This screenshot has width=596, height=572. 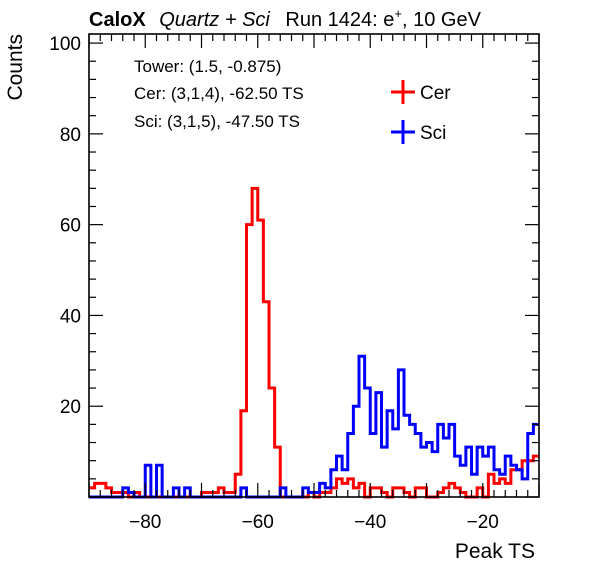 What do you see at coordinates (435, 93) in the screenshot?
I see `legend-label-cer: Cer` at bounding box center [435, 93].